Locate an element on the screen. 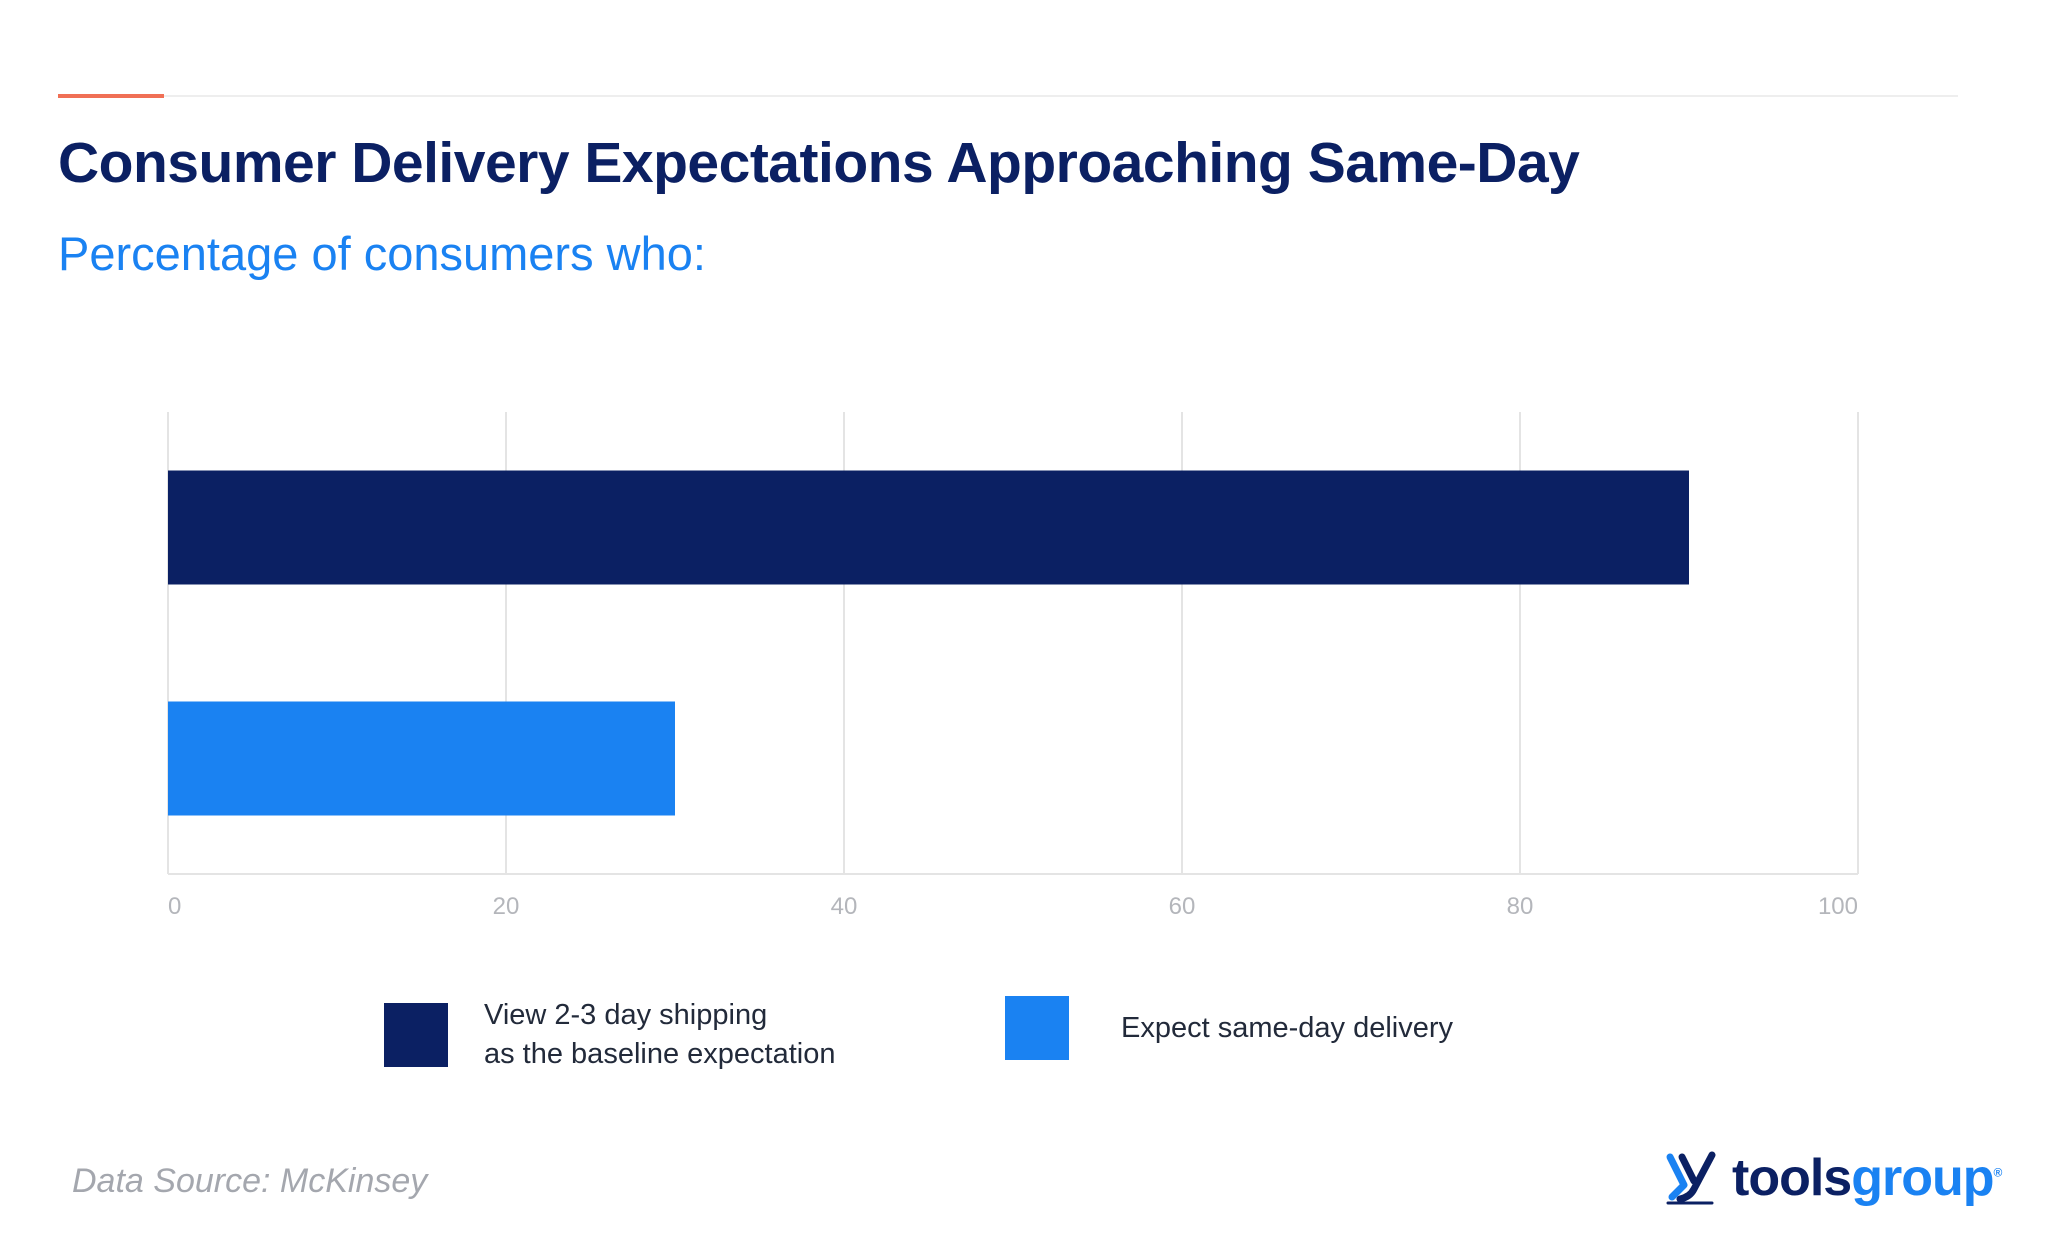 This screenshot has width=2048, height=1245. header-divider is located at coordinates (1008, 96).